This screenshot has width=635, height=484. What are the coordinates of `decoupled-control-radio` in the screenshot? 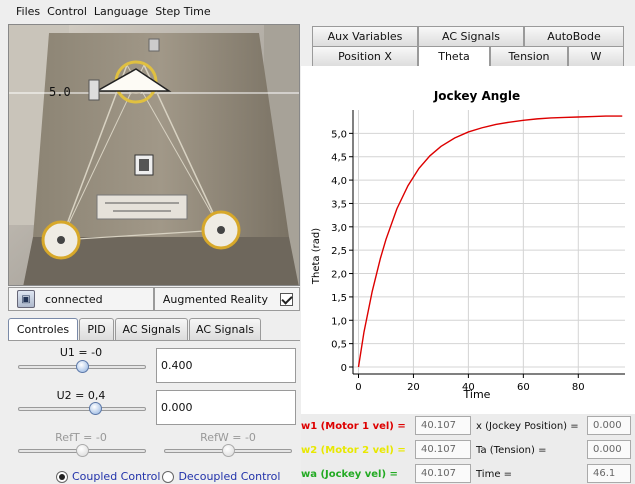 It's located at (168, 476).